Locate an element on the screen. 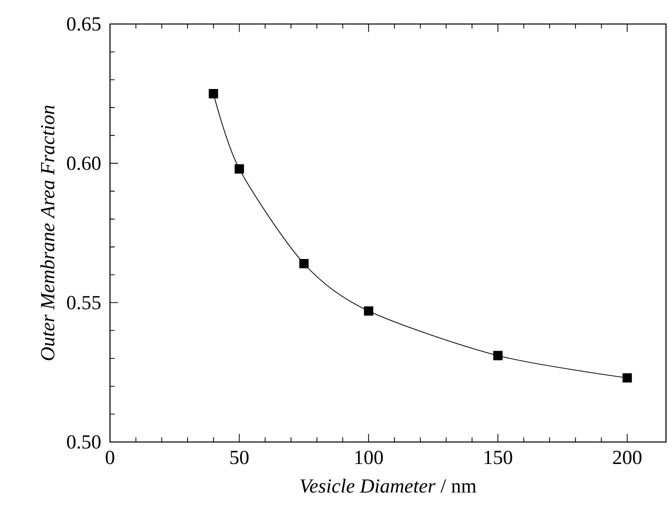  y-tick-label: 0.60 is located at coordinates (84, 163).